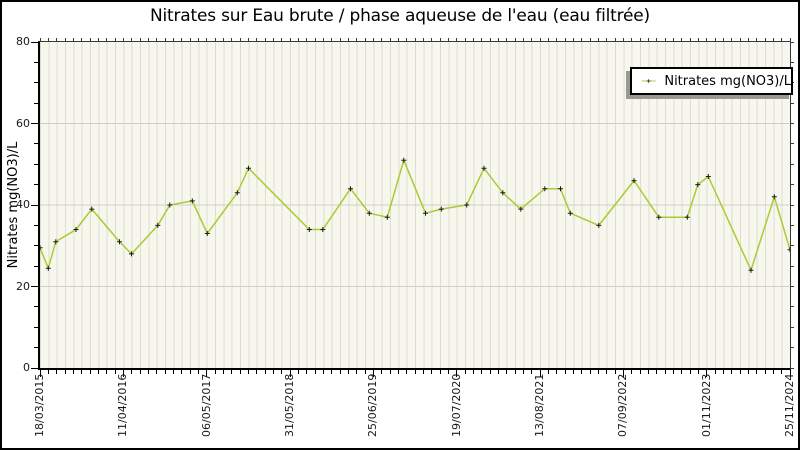 This screenshot has width=800, height=450. What do you see at coordinates (539, 405) in the screenshot?
I see `x-tick-label: 13/08/2021` at bounding box center [539, 405].